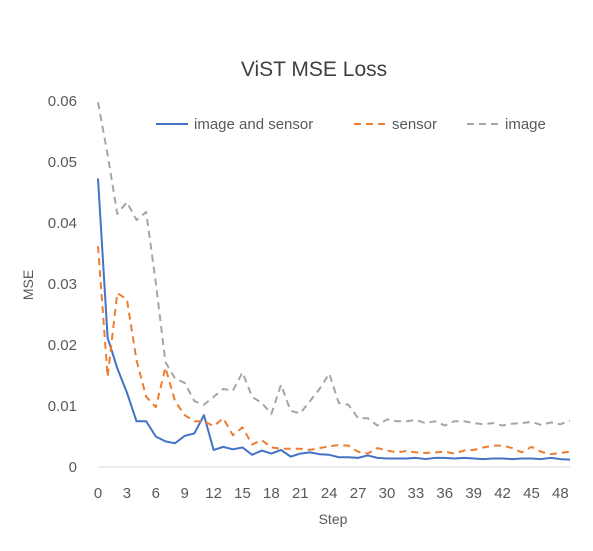 The height and width of the screenshot is (551, 593). Describe the element at coordinates (213, 493) in the screenshot. I see `x-tick-label: 12` at that location.